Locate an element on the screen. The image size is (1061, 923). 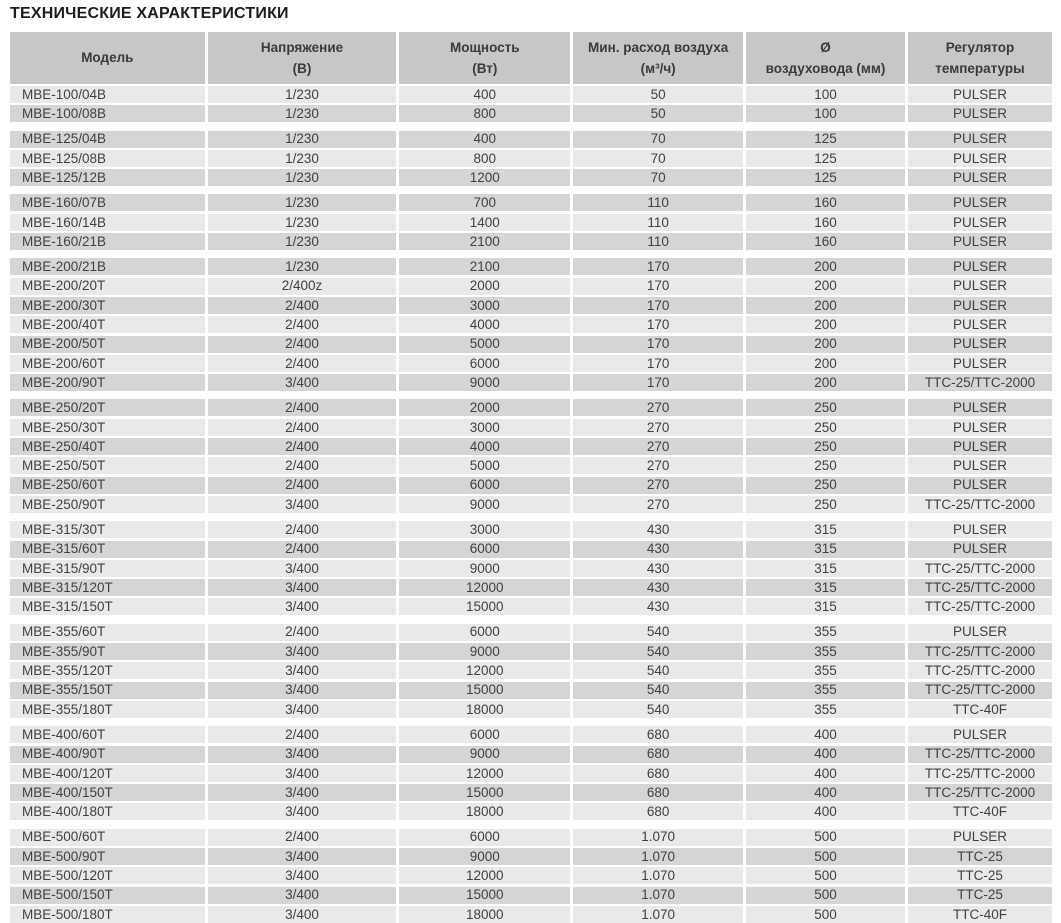
table-row: MBE-500/150T 3/400 15000 1.070 500 TTC-25 is located at coordinates (531, 895).